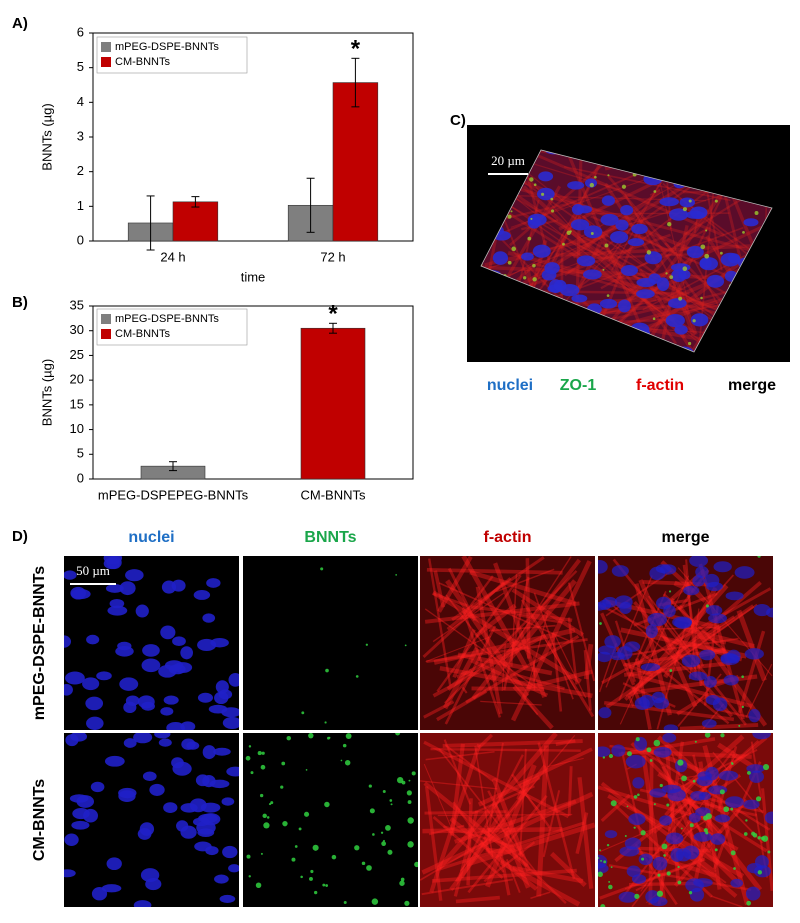  I want to click on legend-swatch, so click(106, 62).